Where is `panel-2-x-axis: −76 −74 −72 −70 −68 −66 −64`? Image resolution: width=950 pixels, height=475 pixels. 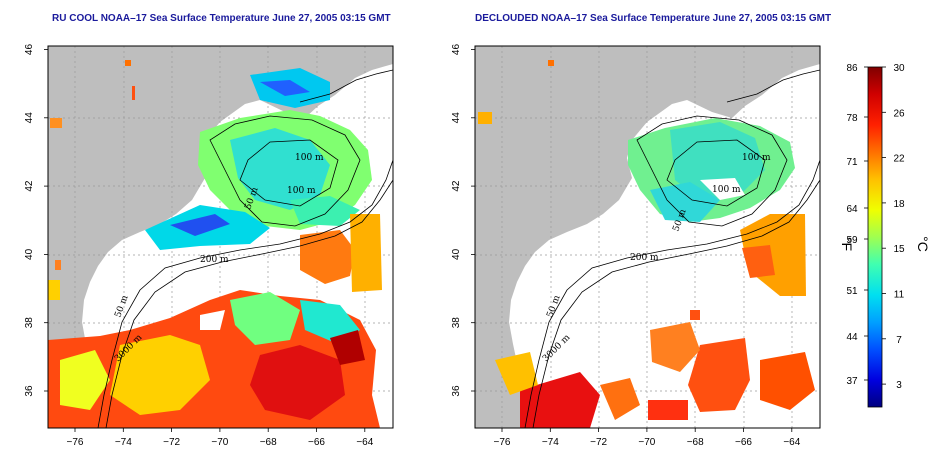
panel-2-x-axis: −76 −74 −72 −70 −68 −66 −64 is located at coordinates (647, 438).